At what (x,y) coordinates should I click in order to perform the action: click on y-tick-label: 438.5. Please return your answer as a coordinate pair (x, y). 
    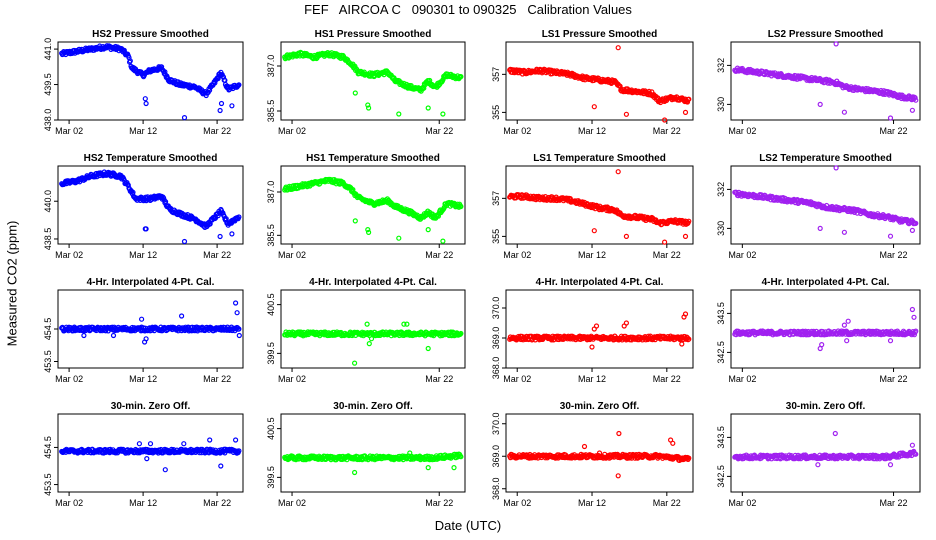
    Looking at the image, I should click on (48, 239).